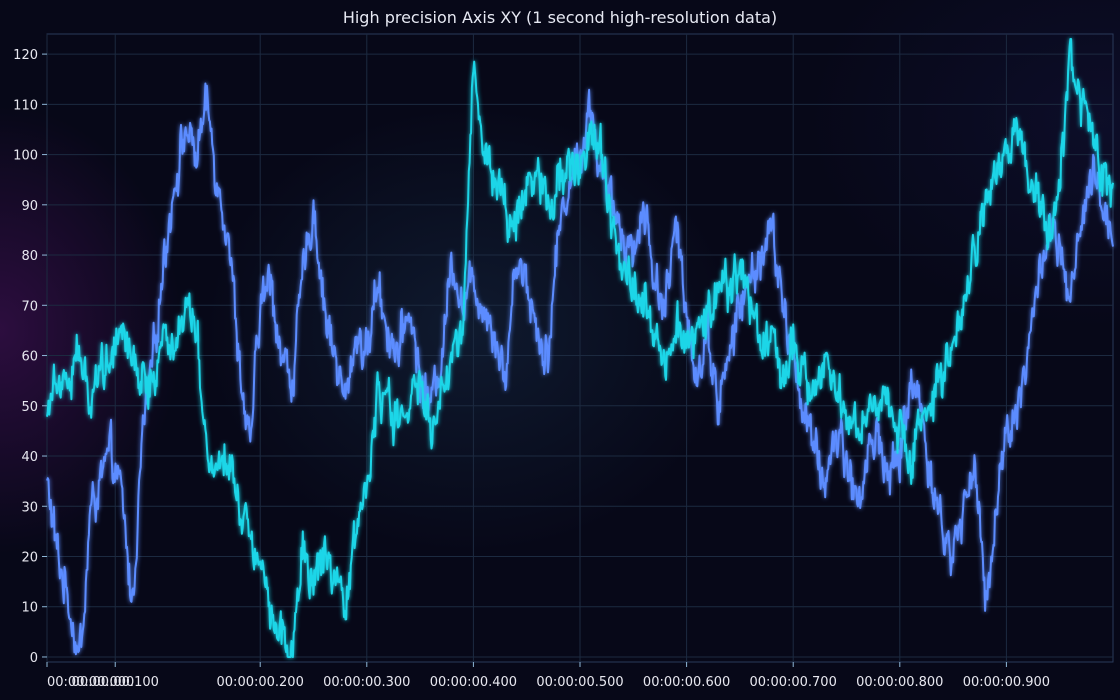  What do you see at coordinates (1006, 682) in the screenshot?
I see `x-tick-label: 00:00:00.900` at bounding box center [1006, 682].